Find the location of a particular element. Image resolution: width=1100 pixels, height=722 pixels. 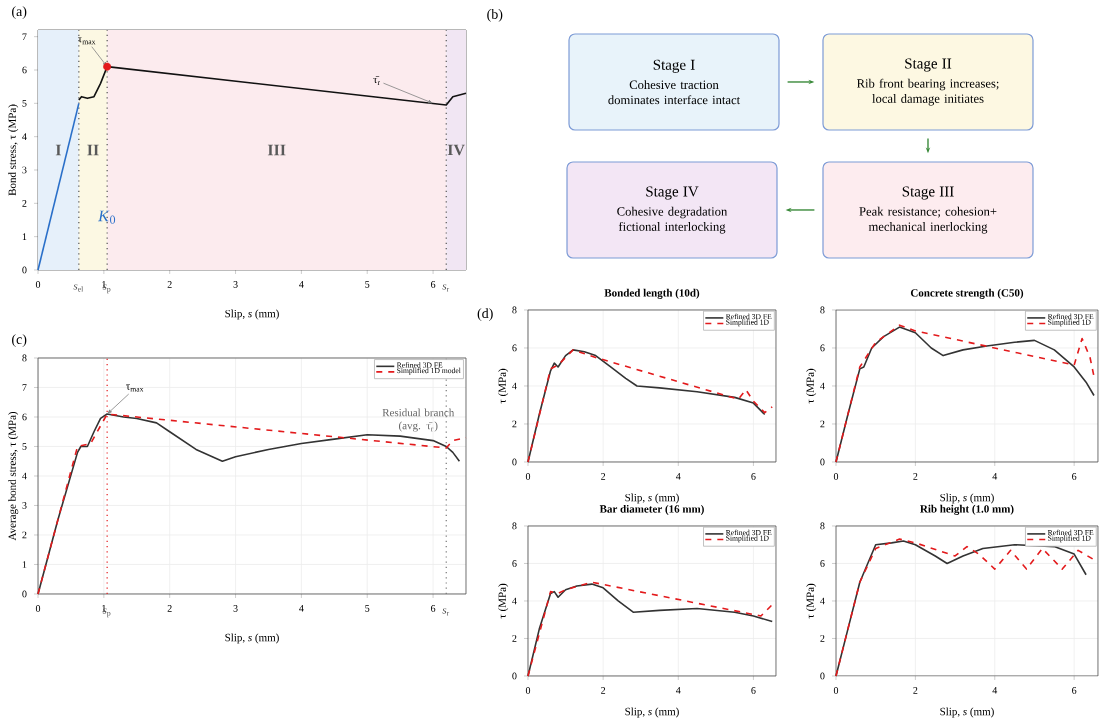

band-label: IV is located at coordinates (456, 150).